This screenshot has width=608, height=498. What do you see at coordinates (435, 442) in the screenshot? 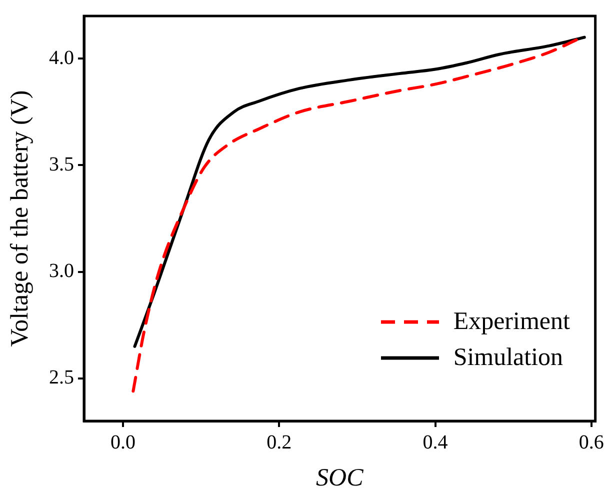
I see `x-tick-label: 0.4` at bounding box center [435, 442].